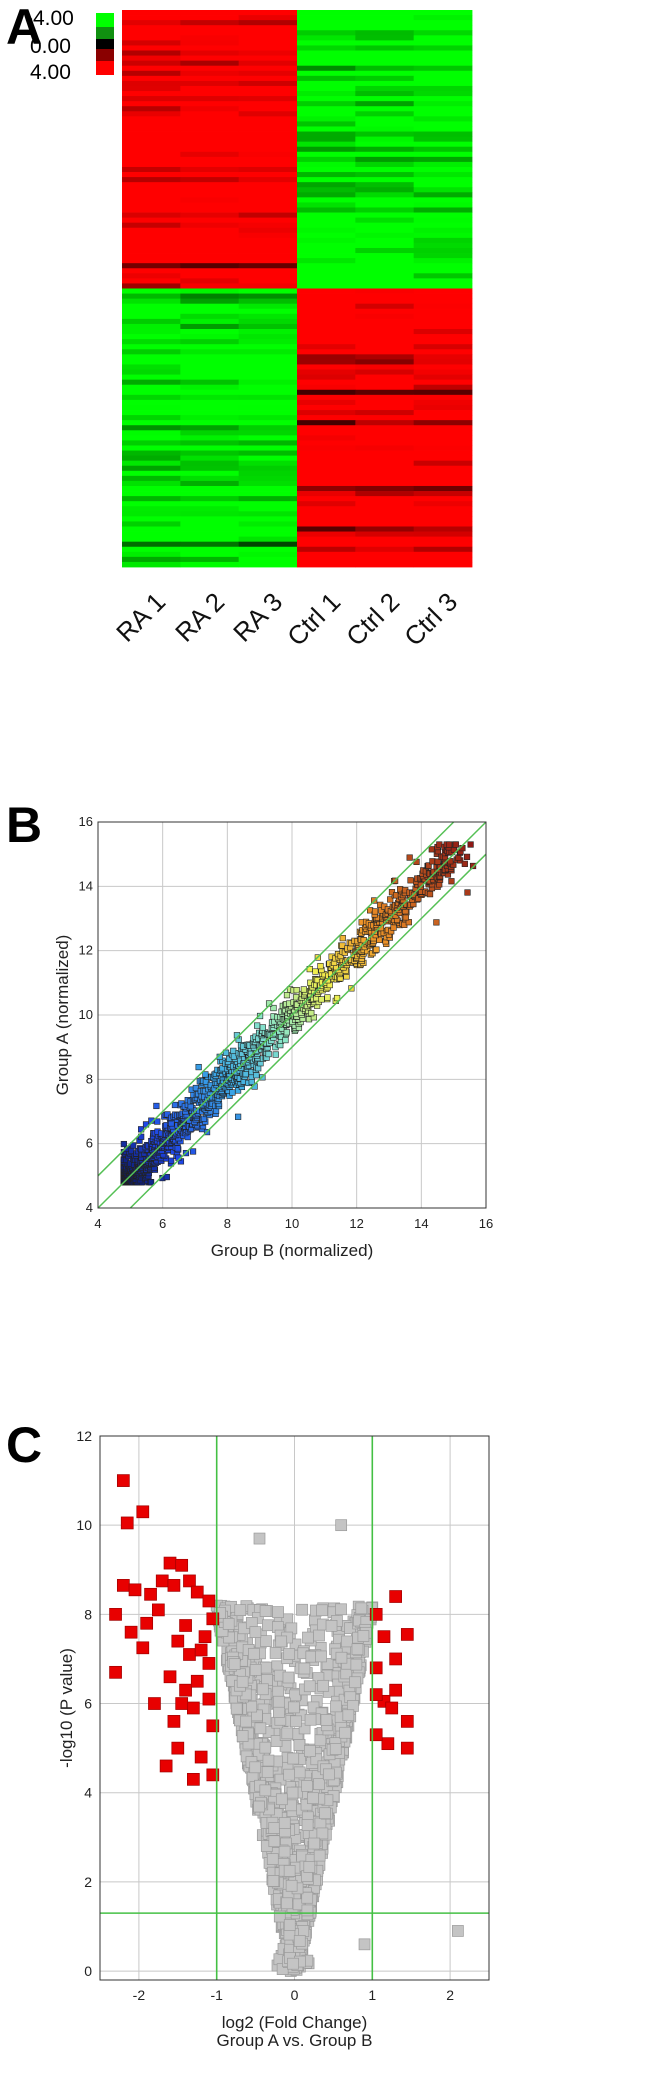 Image resolution: width=660 pixels, height=2077 pixels. I want to click on x-tick-label: 6, so click(162, 1223).